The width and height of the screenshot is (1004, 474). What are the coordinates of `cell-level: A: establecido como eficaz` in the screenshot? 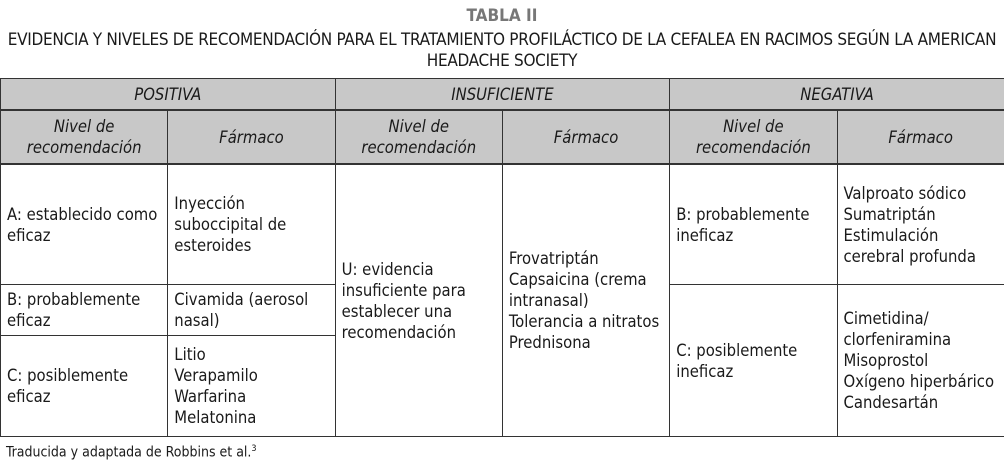 It's located at (84, 224).